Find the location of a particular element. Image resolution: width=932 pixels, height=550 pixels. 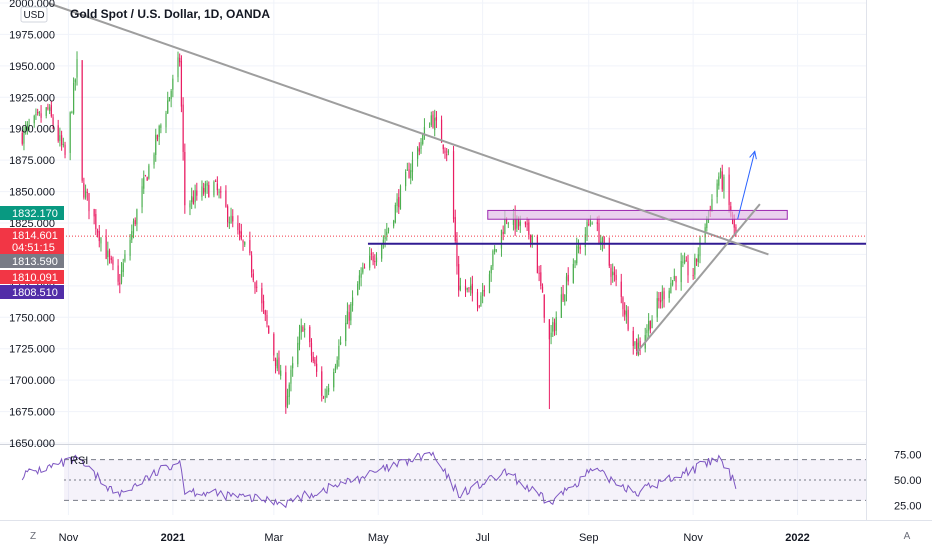

price-tick-label: 1825.000 is located at coordinates (32, 224).